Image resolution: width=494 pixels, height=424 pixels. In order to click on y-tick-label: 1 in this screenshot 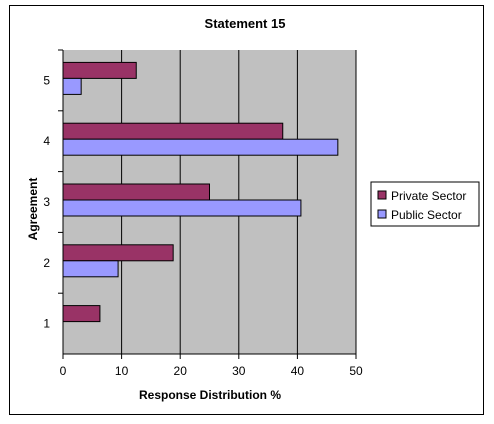, I will do `click(46, 324)`.